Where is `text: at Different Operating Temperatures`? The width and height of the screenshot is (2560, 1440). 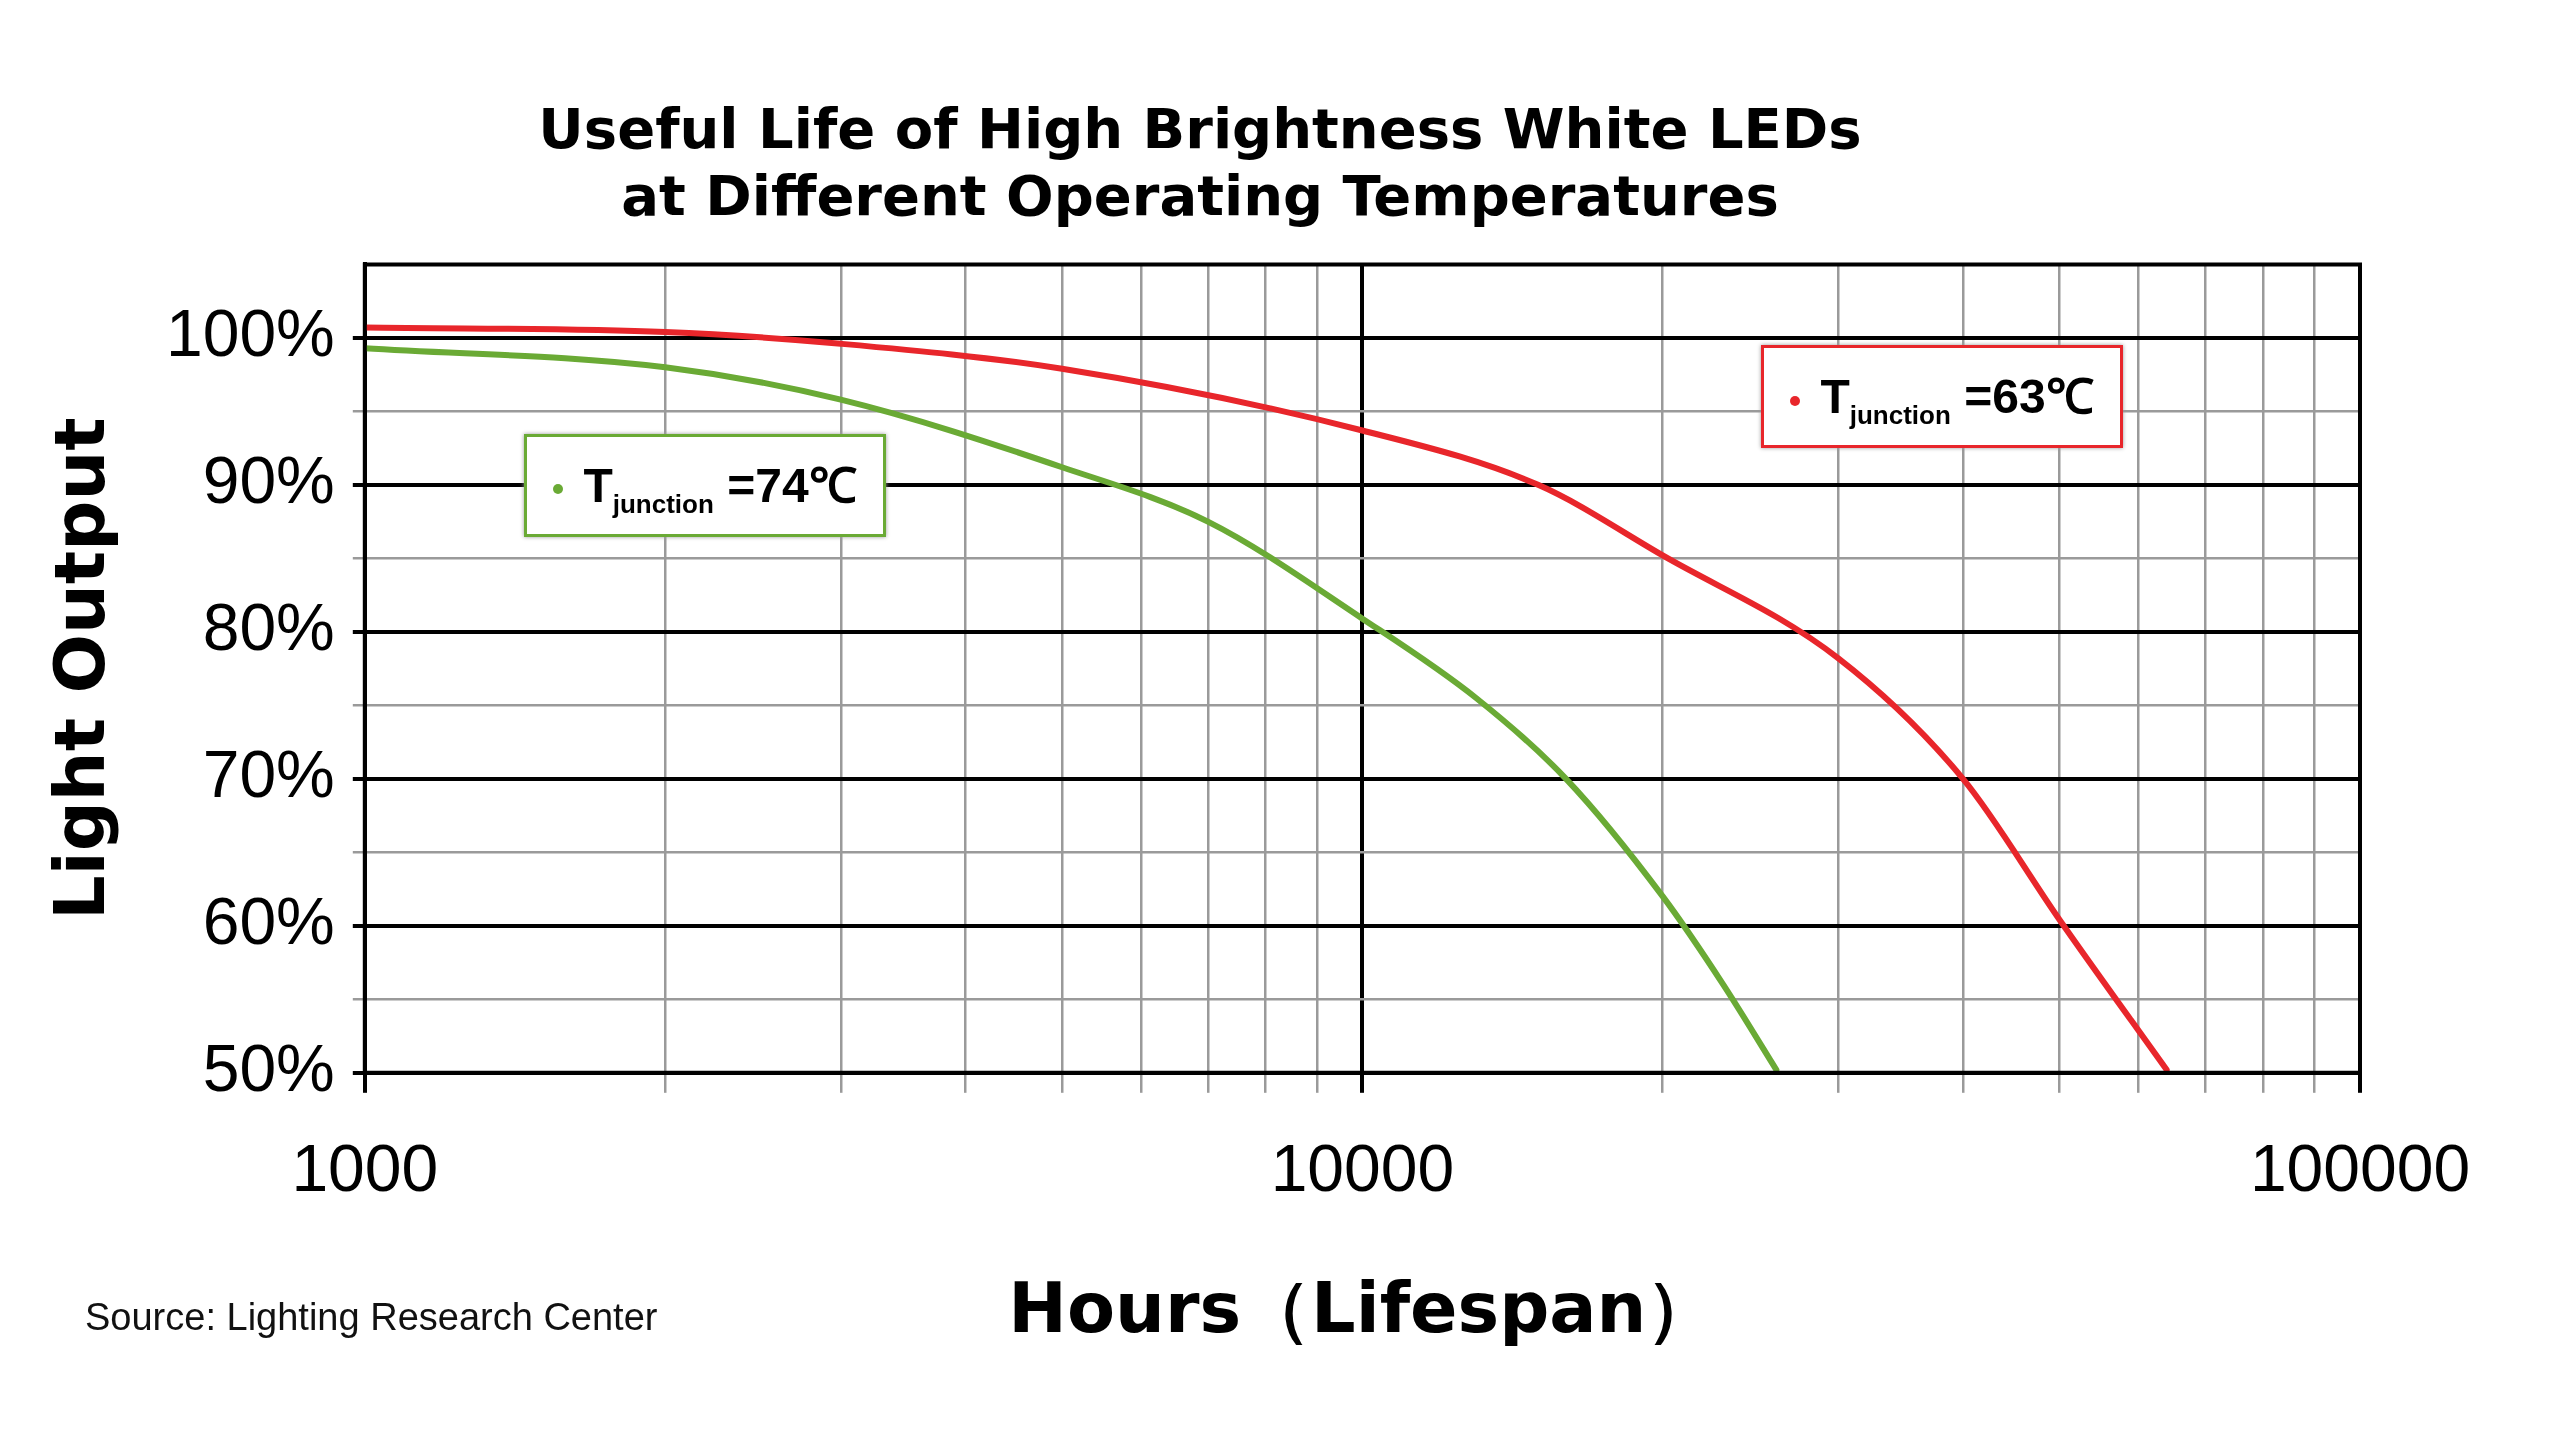 text: at Different Operating Temperatures is located at coordinates (1200, 196).